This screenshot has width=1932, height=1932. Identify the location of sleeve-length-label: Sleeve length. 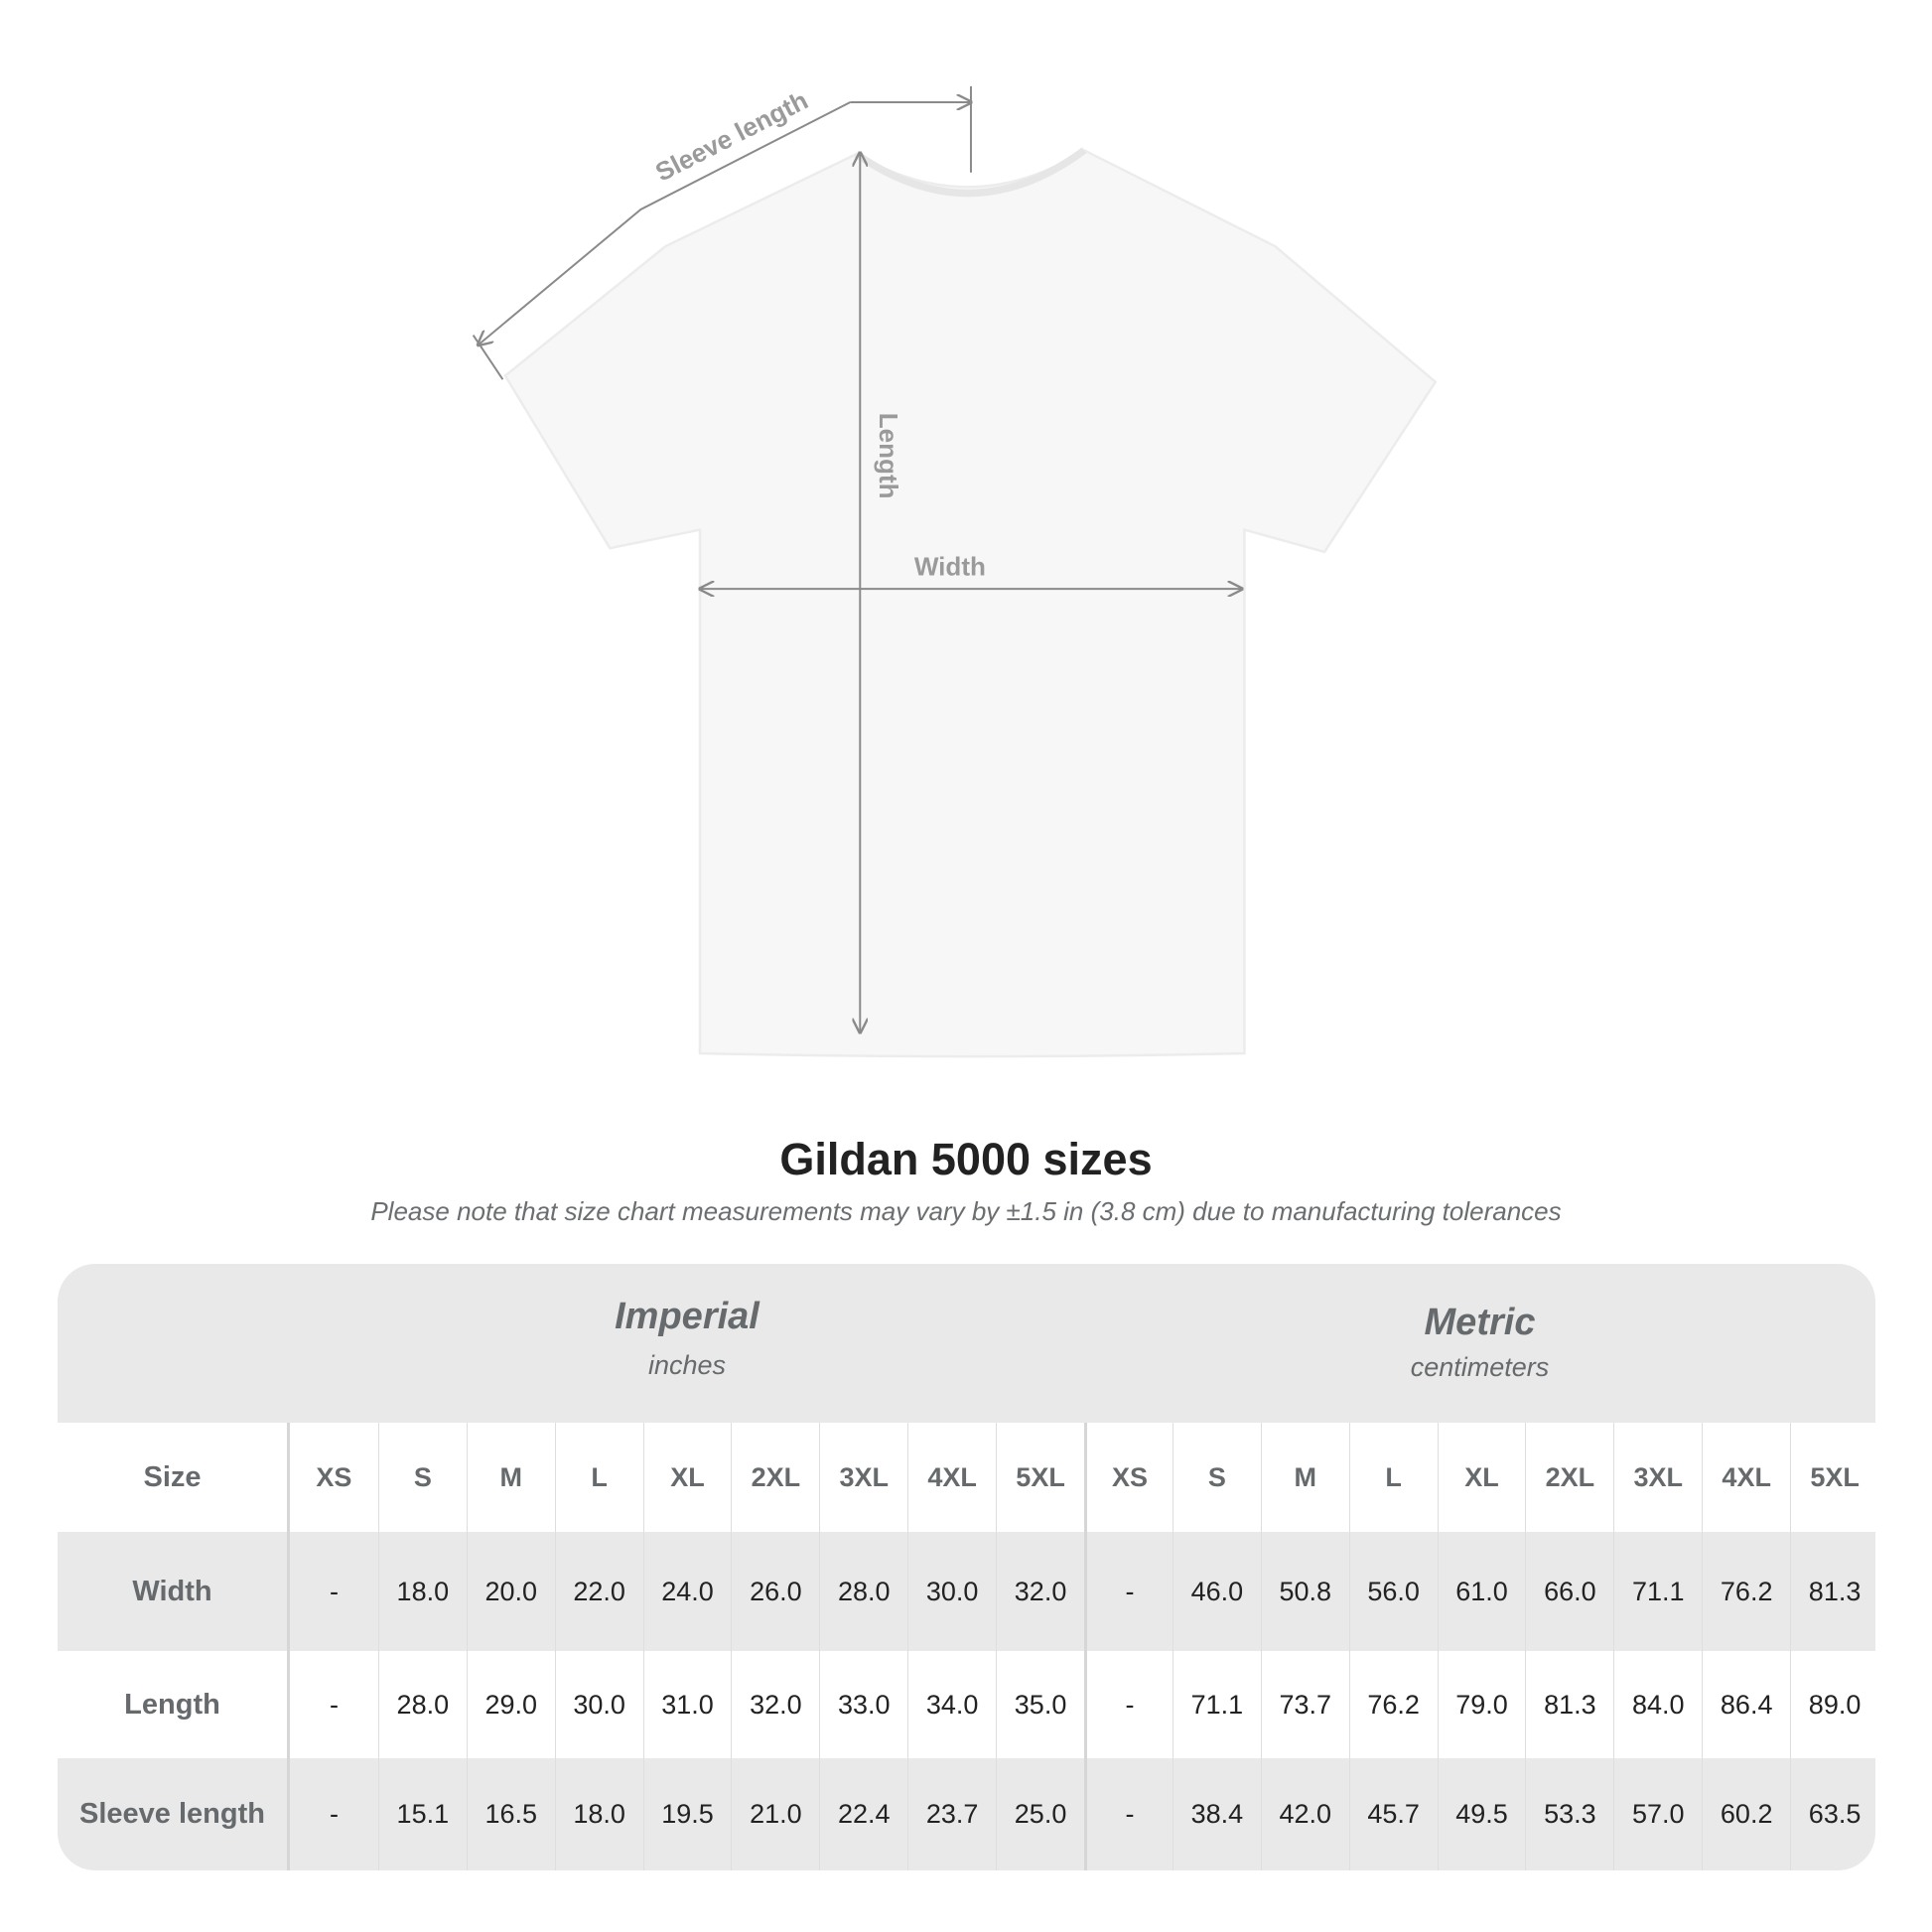
(731, 137).